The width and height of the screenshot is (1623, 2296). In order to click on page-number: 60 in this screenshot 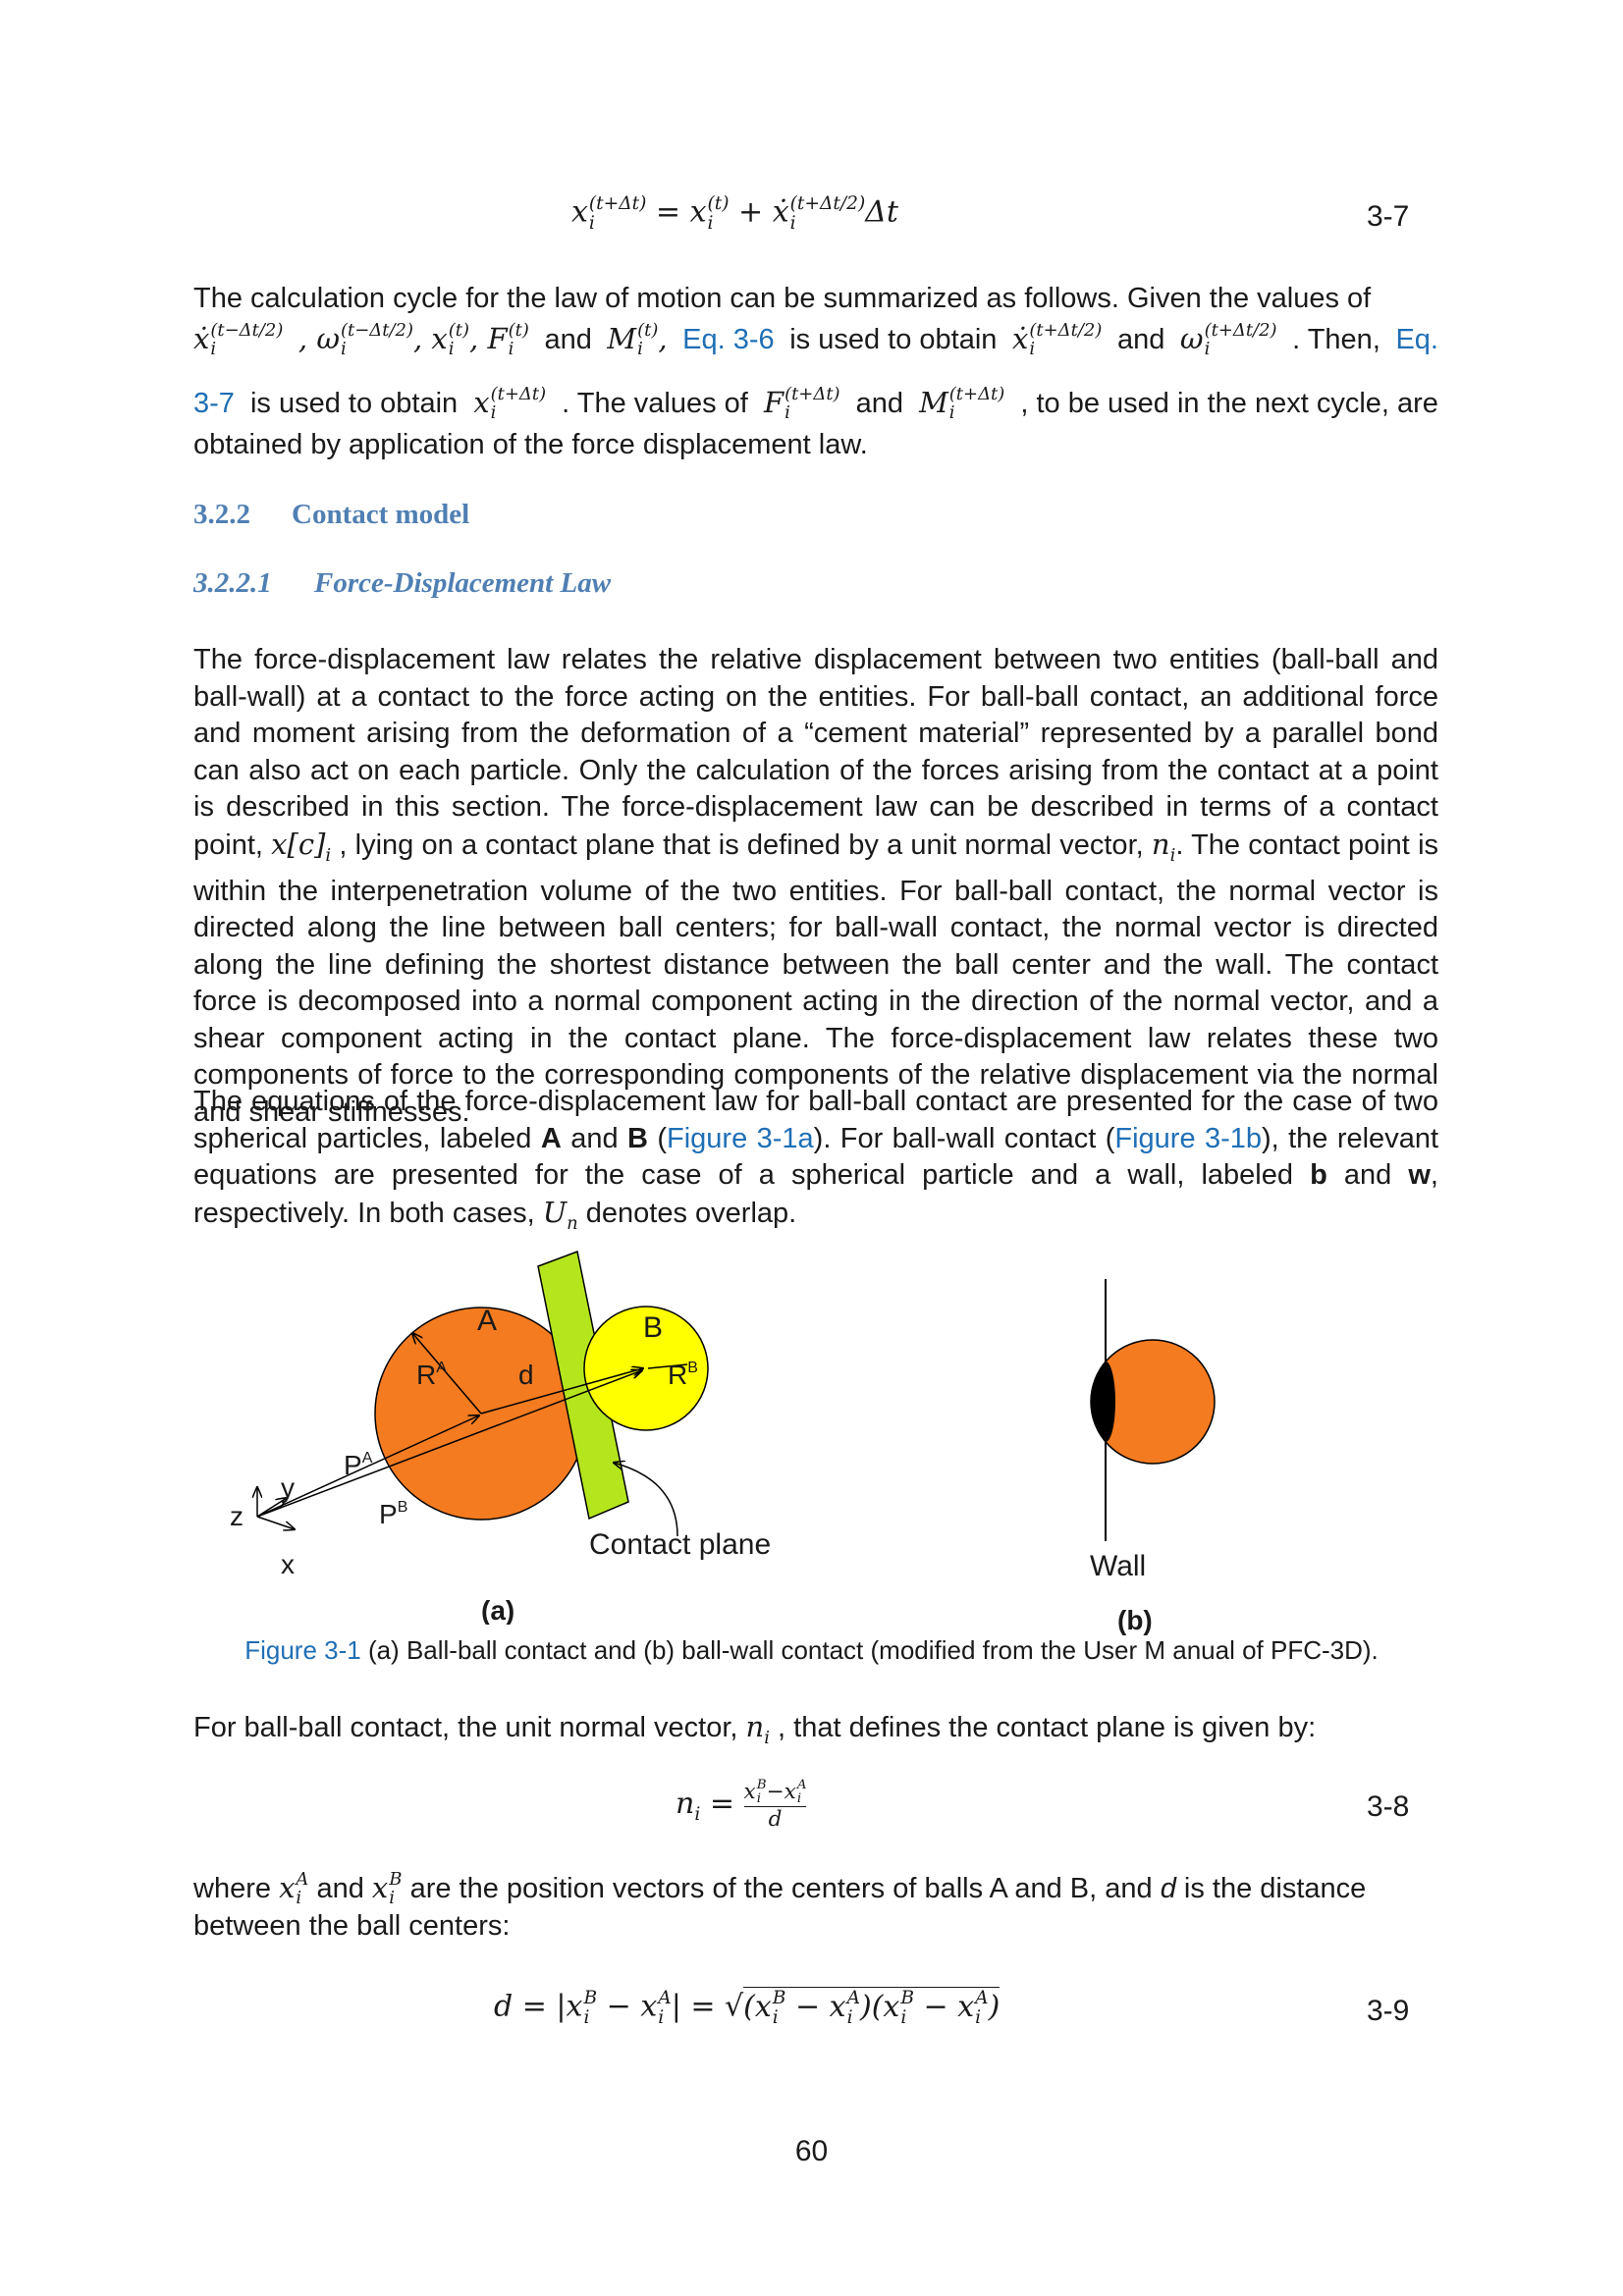, I will do `click(811, 2151)`.